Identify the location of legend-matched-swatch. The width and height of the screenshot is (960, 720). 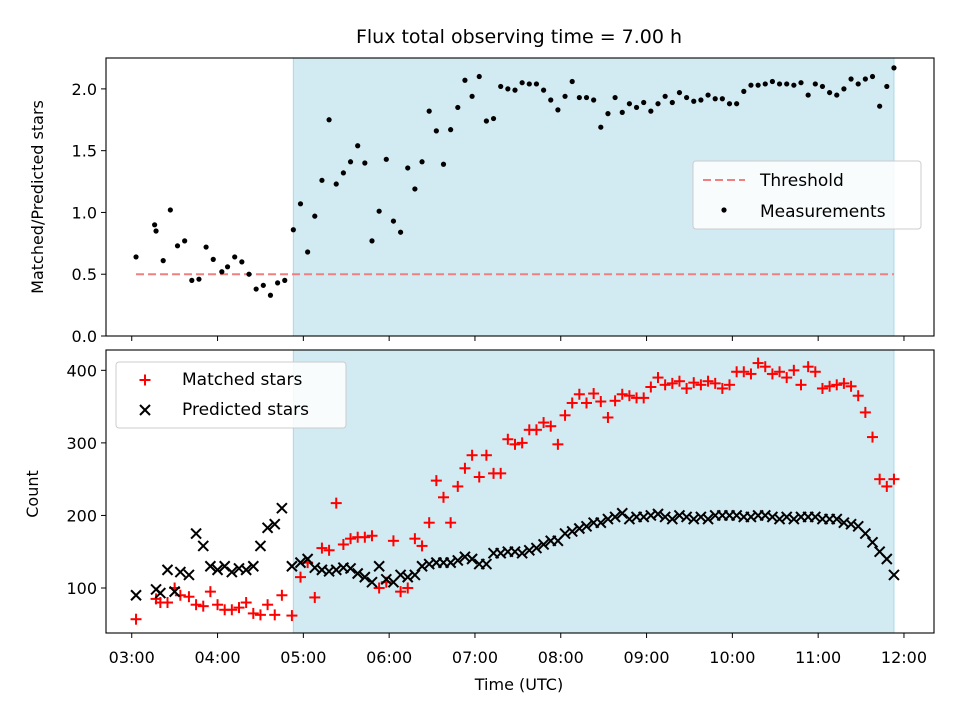
(145, 380).